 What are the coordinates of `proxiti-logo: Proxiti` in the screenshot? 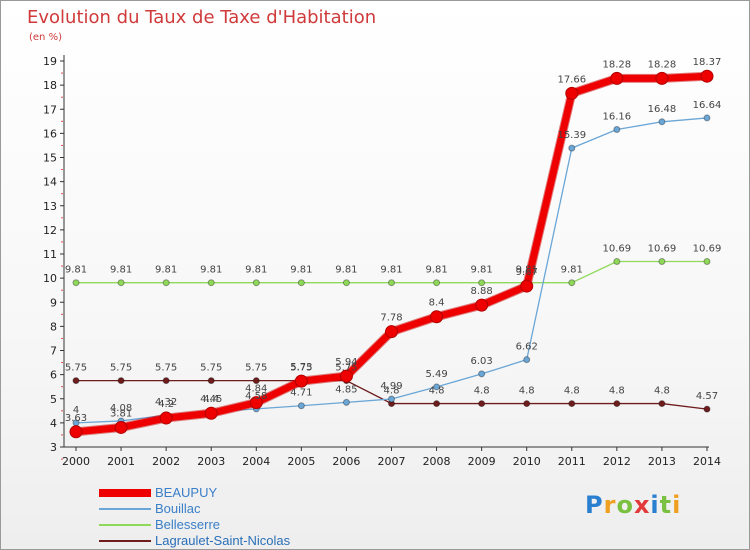 It's located at (633, 505).